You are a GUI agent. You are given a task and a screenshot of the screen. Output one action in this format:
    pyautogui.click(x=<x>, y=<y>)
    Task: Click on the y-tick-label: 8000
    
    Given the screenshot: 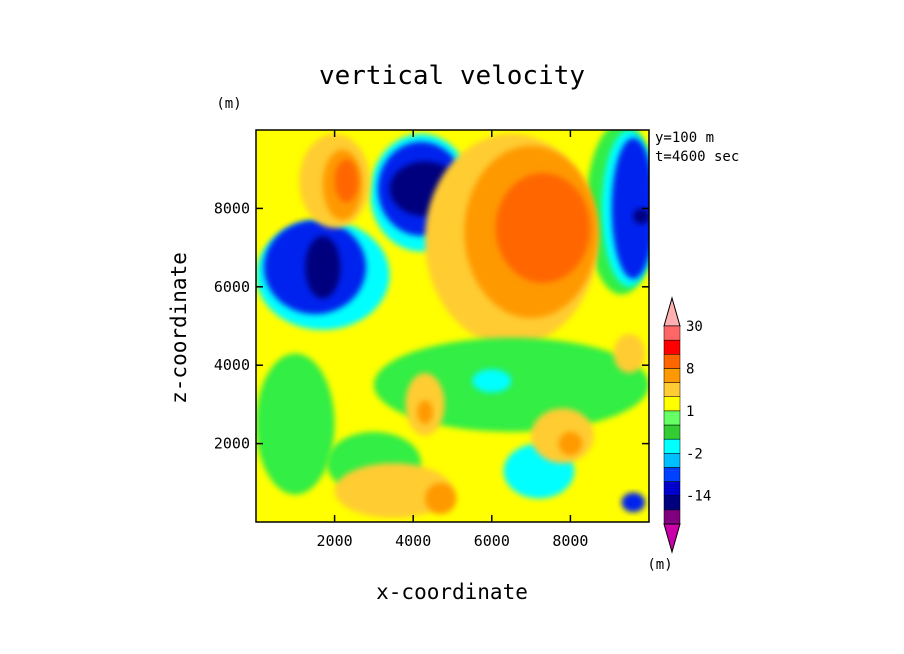 What is the action you would take?
    pyautogui.click(x=232, y=208)
    